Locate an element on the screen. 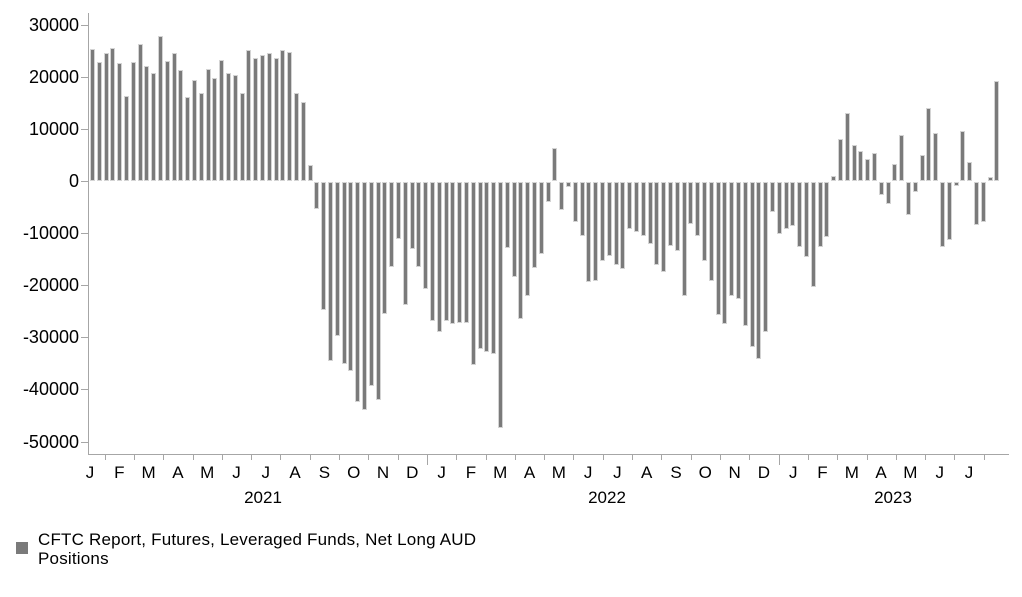 Image resolution: width=1022 pixels, height=597 pixels. y-axis-line is located at coordinates (88, 234).